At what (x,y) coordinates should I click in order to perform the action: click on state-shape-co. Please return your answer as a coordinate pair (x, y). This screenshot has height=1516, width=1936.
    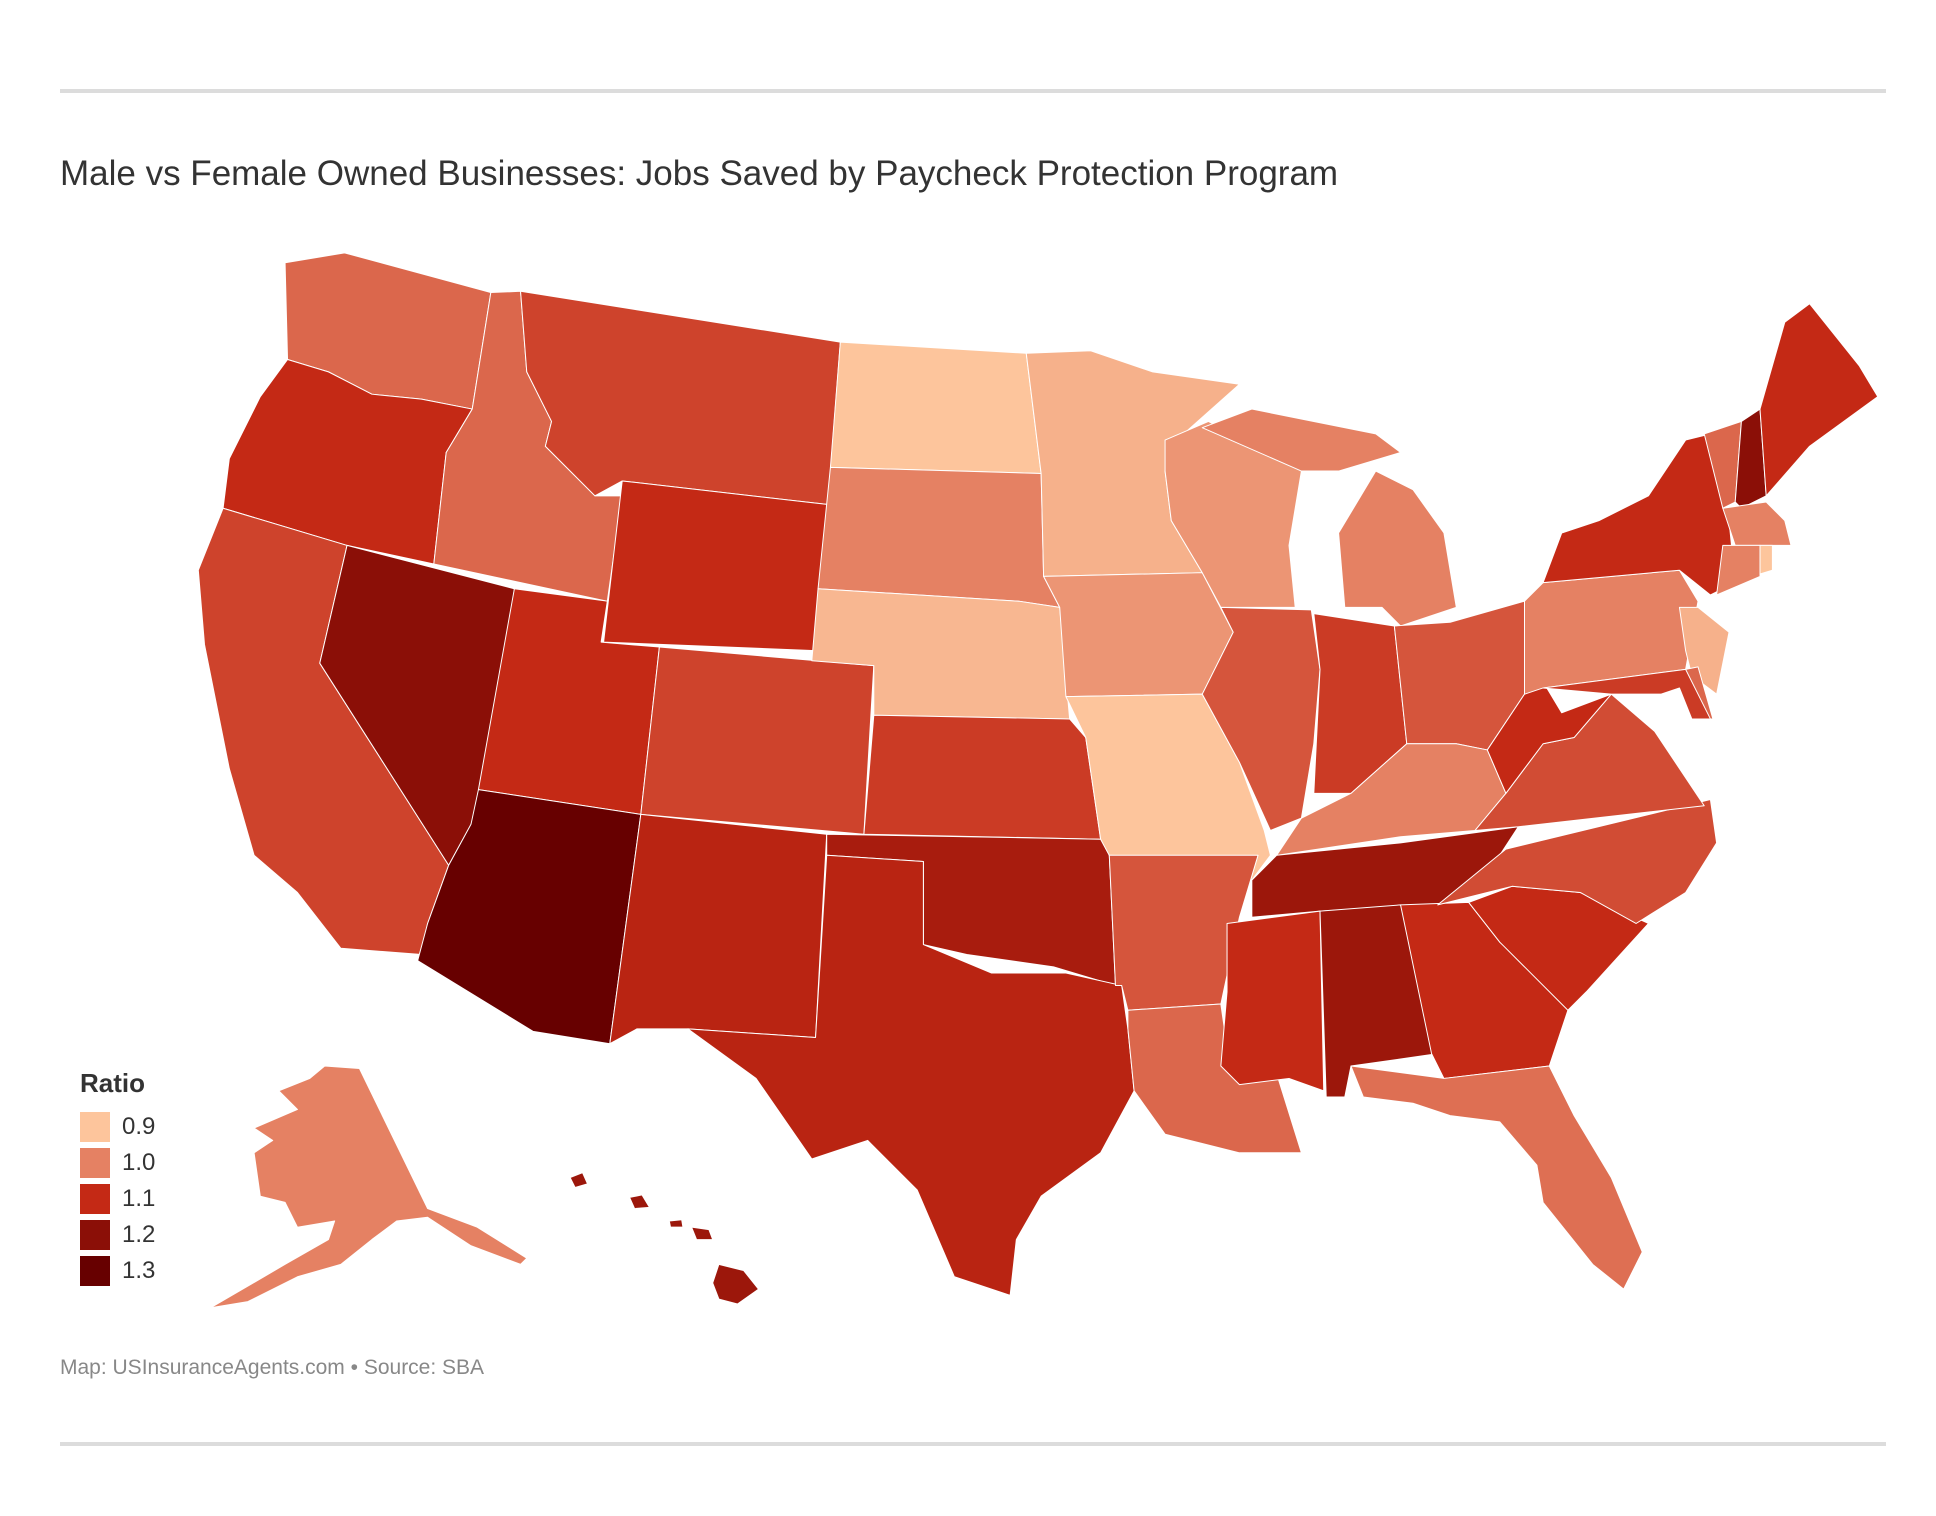
    Looking at the image, I should click on (757, 740).